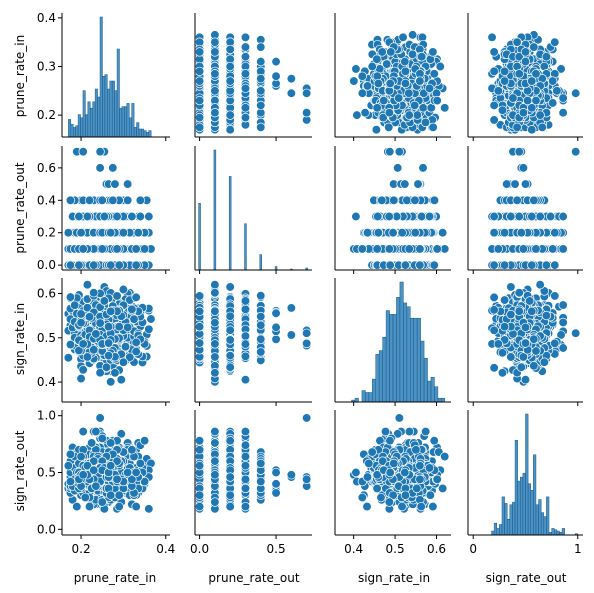 The image size is (594, 593). Describe the element at coordinates (103, 76) in the screenshot. I see `panel-prune-rate-in-vs-prune-rate-in: 0.20.30.4` at that location.